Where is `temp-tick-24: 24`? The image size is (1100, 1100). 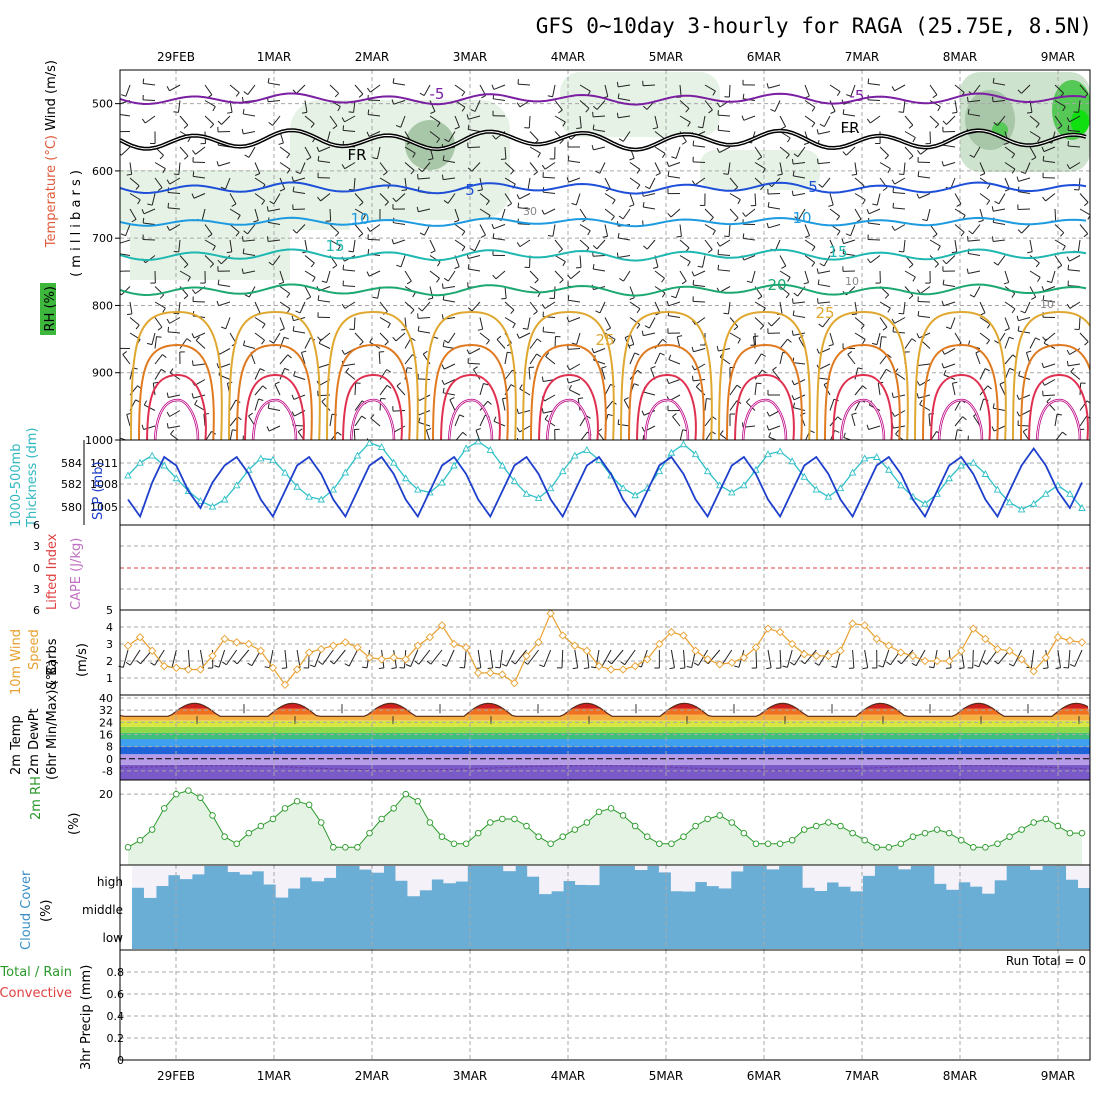 temp-tick-24: 24 is located at coordinates (106, 722).